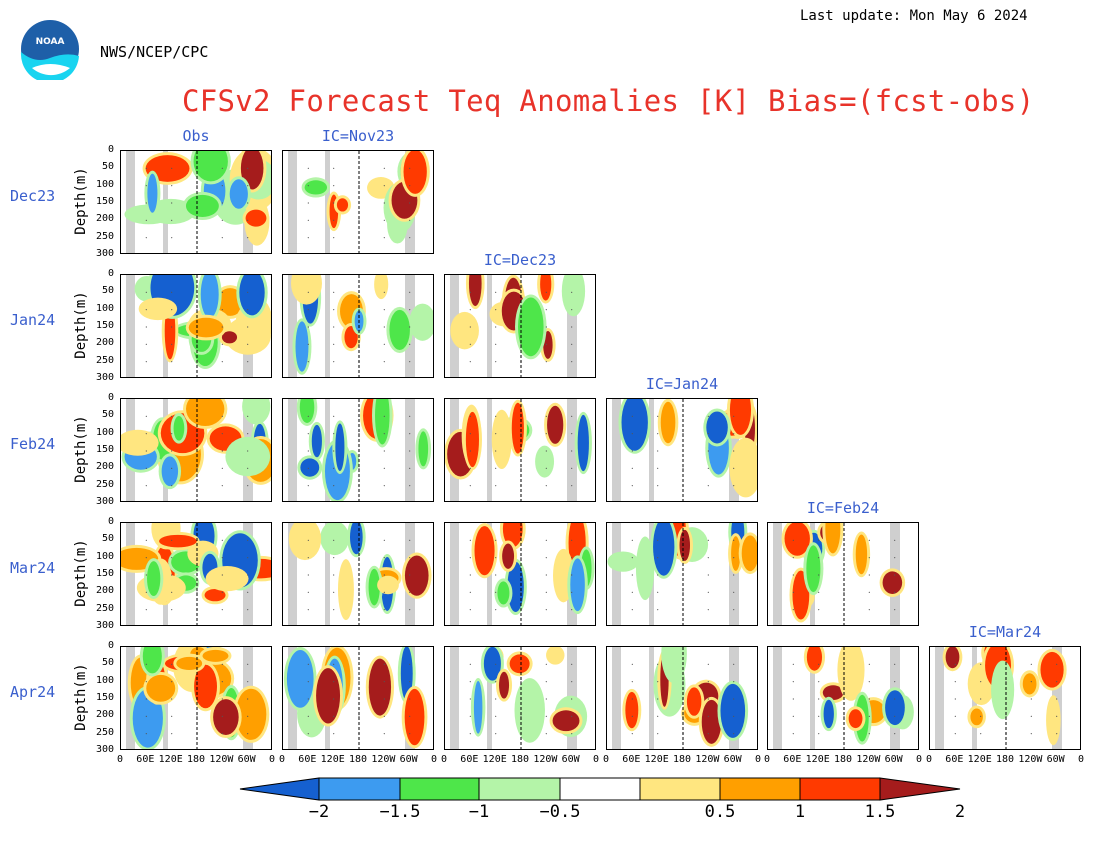  I want to click on row-label: Feb24, so click(33, 444).